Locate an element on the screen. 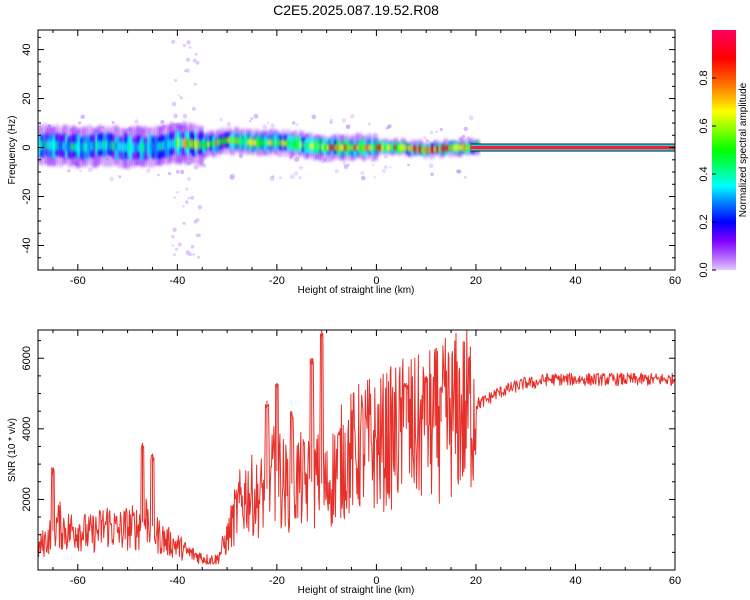 Image resolution: width=750 pixels, height=600 pixels. x-tick-label: -60 is located at coordinates (78, 281).